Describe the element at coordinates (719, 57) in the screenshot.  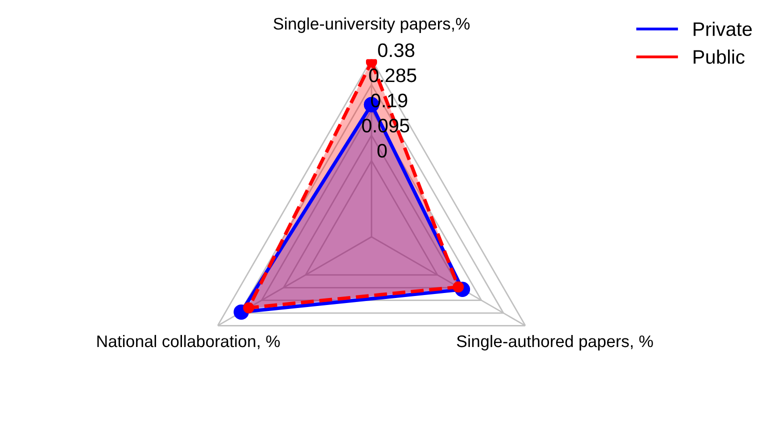
I see `legend-label: Public` at that location.